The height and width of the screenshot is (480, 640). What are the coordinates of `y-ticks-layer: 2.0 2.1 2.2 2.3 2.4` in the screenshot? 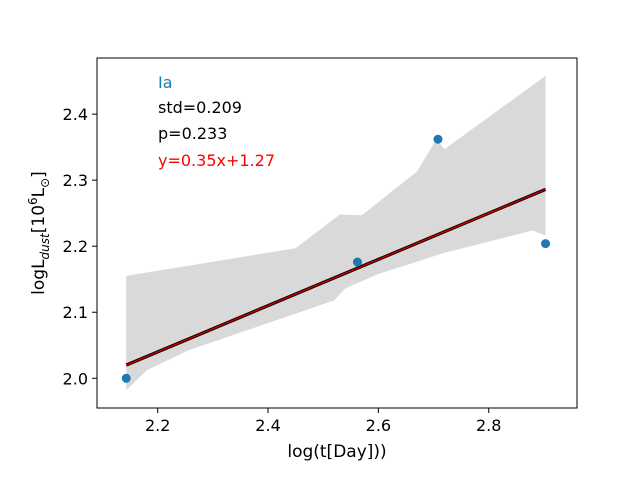 It's located at (80, 246).